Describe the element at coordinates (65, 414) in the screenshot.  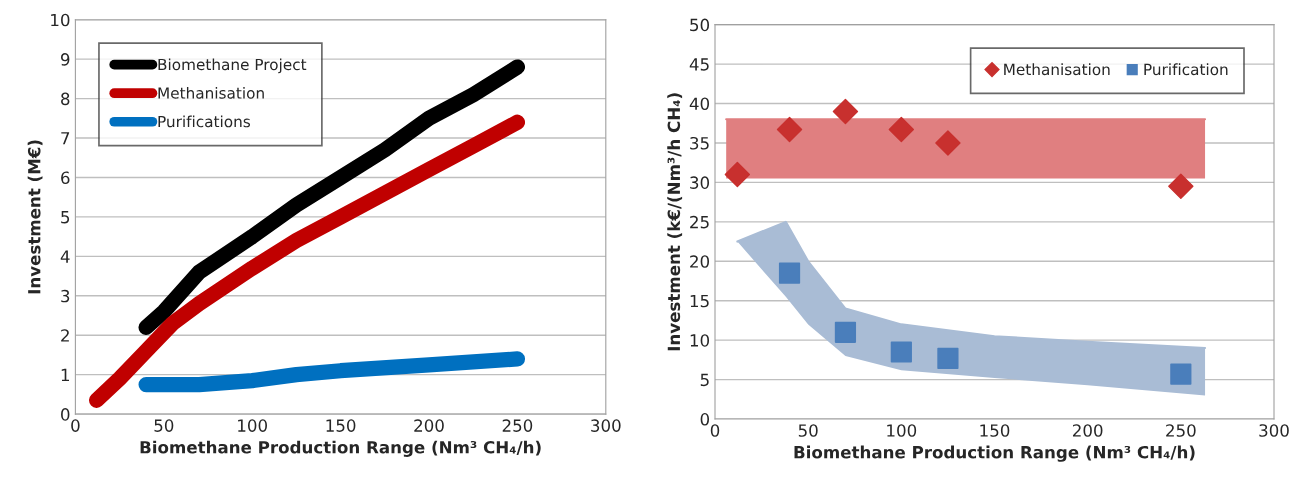
I see `y-tick-label: 0` at that location.